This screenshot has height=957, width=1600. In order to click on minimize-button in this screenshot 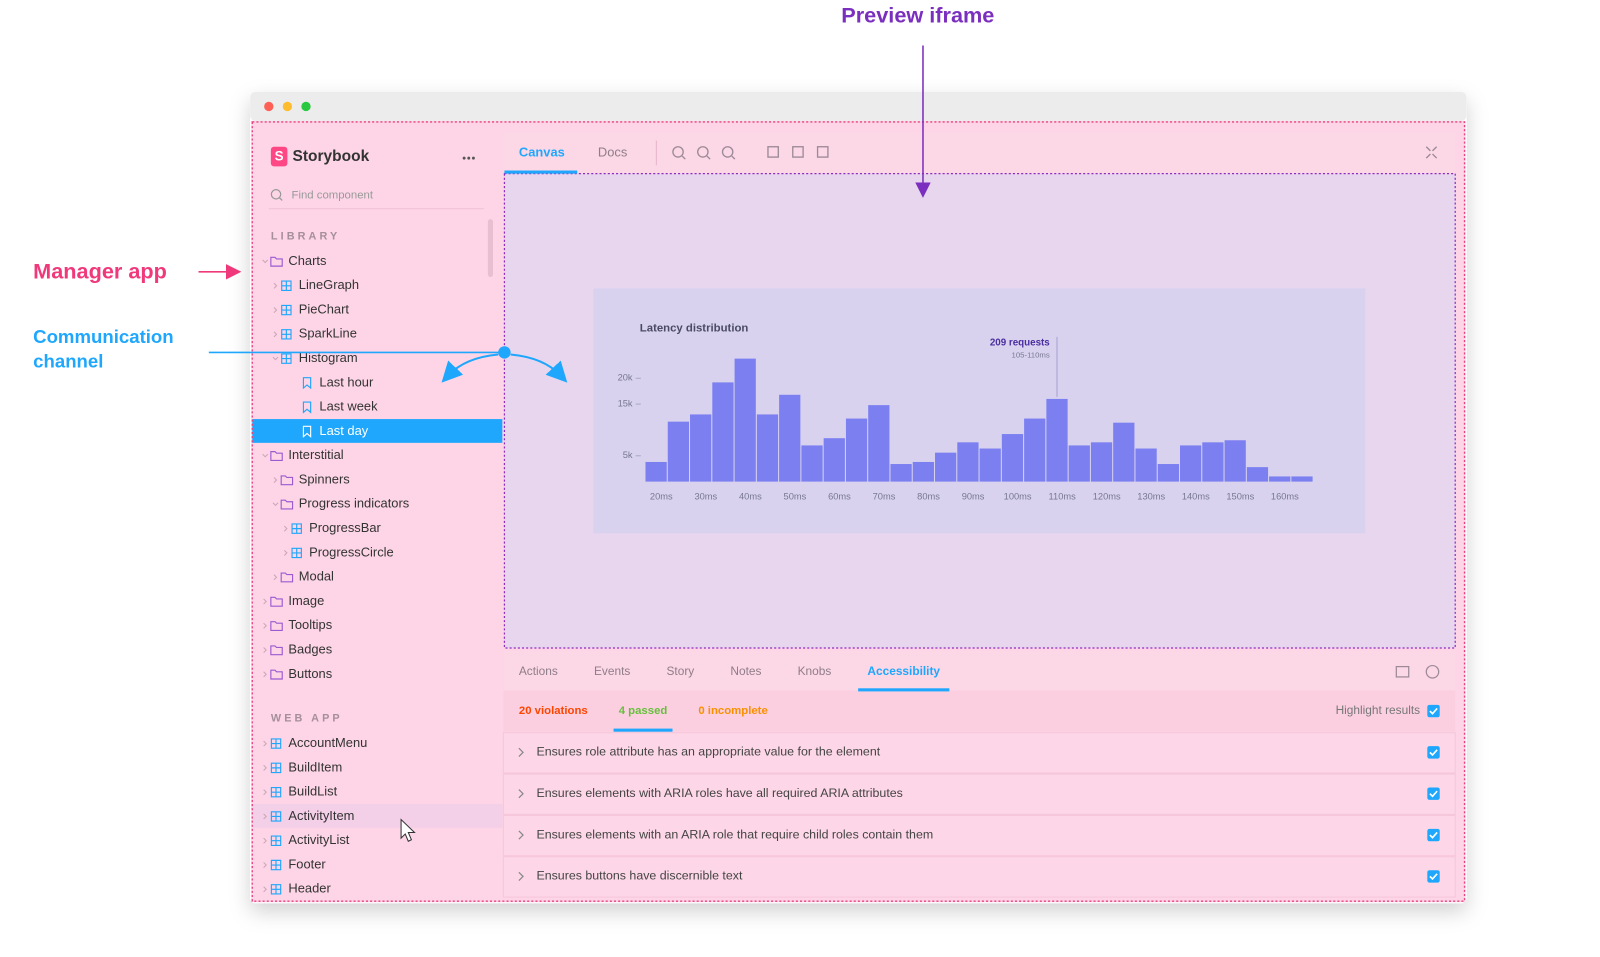, I will do `click(287, 106)`.